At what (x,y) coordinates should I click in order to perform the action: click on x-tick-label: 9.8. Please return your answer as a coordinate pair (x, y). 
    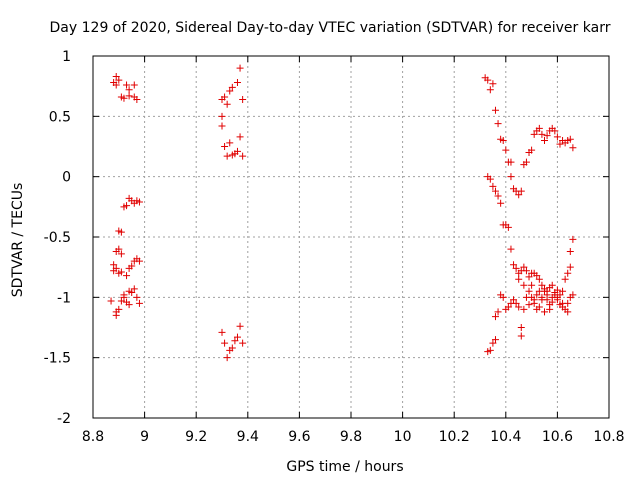
    Looking at the image, I should click on (351, 437).